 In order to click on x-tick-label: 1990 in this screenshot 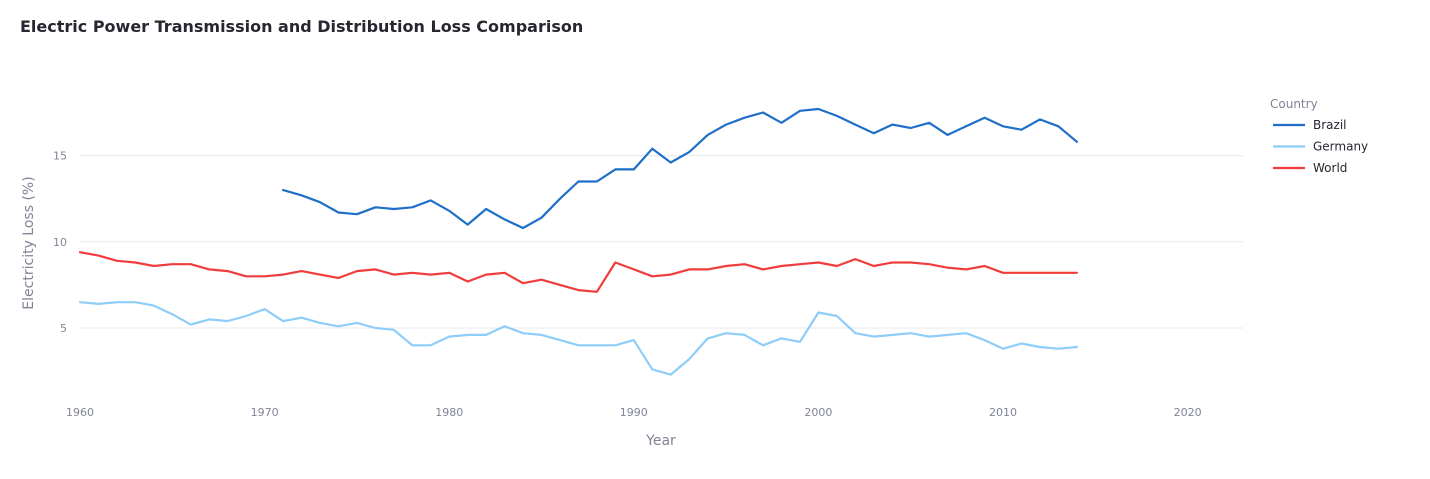, I will do `click(634, 412)`.